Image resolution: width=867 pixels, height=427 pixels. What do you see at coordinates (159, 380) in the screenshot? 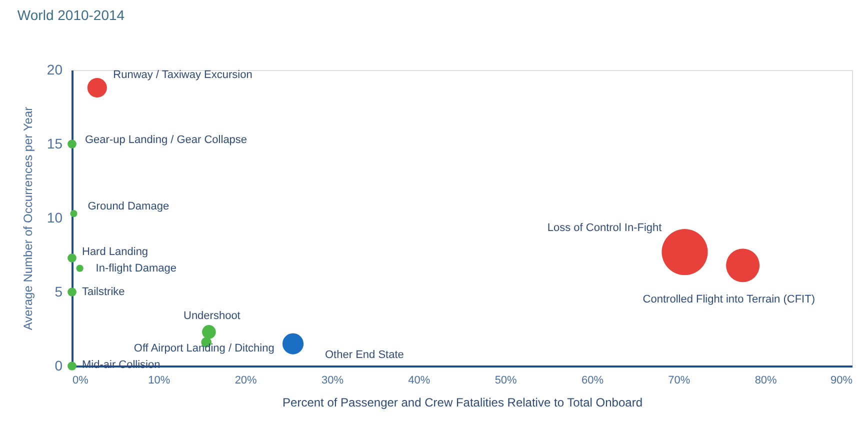
I see `x-tick-label: 10%` at bounding box center [159, 380].